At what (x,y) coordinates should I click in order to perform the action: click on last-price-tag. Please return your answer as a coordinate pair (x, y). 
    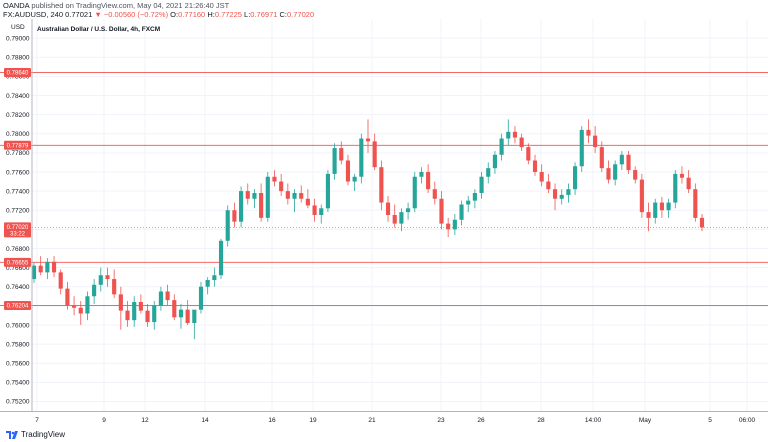
    Looking at the image, I should click on (17, 230).